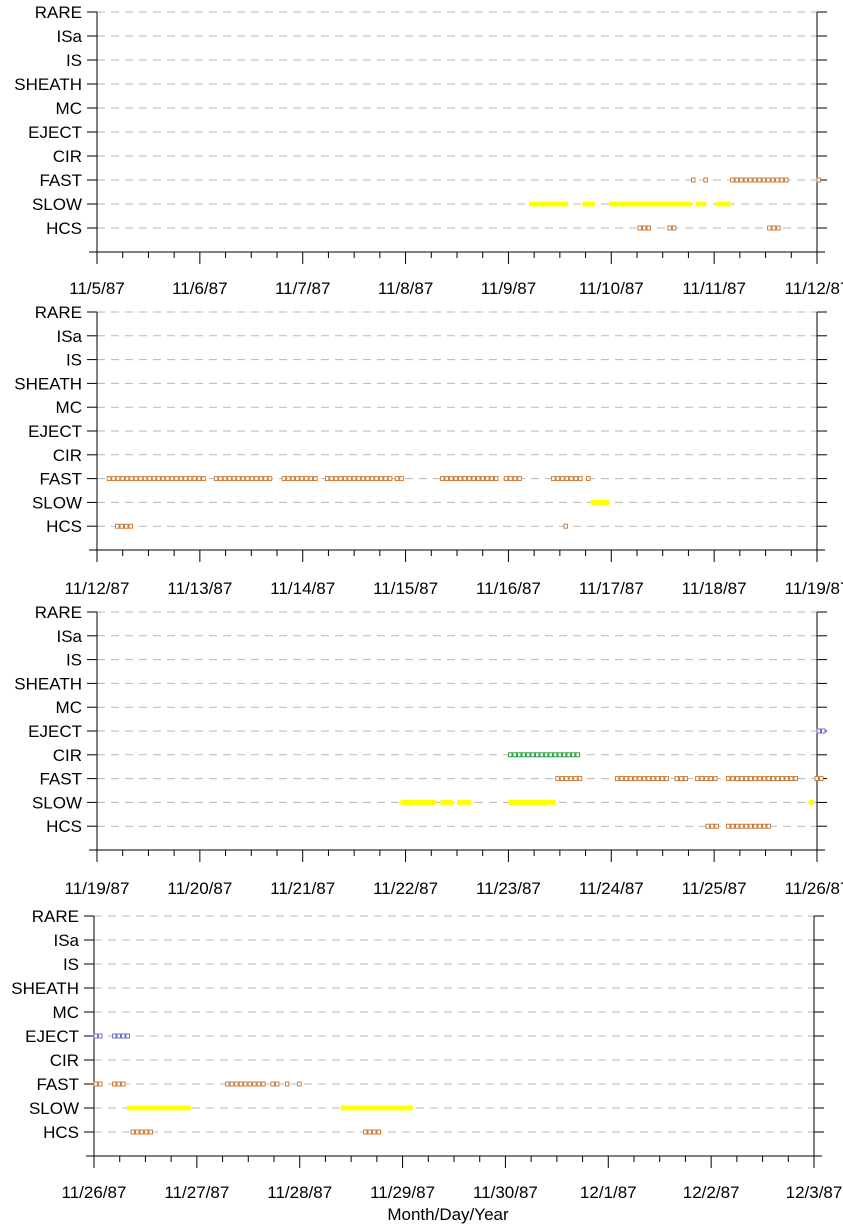 This screenshot has height=1226, width=843. Describe the element at coordinates (611, 888) in the screenshot. I see `x-tick-label: 11/24/87` at that location.